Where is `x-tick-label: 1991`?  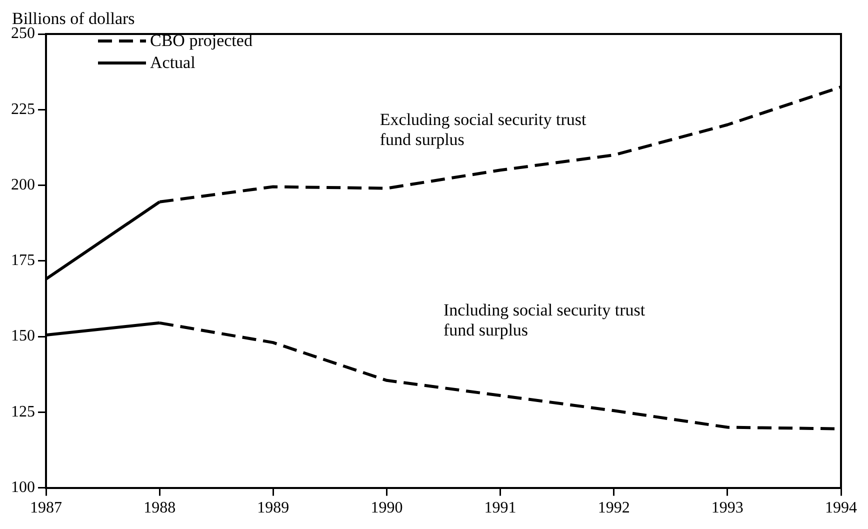
x-tick-label: 1991 is located at coordinates (500, 508).